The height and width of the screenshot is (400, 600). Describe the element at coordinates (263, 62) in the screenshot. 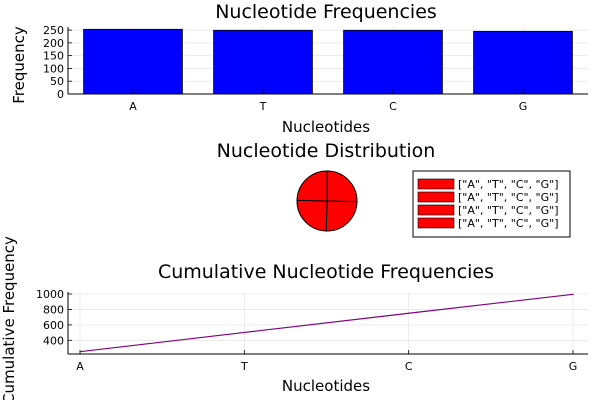

I see `bar-T` at that location.